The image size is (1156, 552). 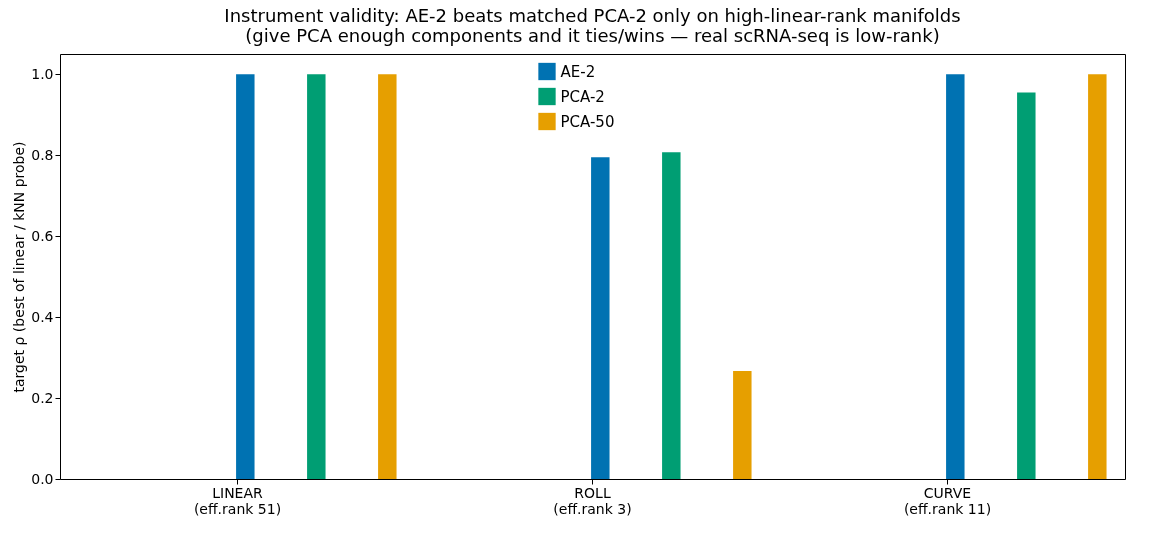 What do you see at coordinates (582, 96) in the screenshot?
I see `legend-label: PCA-2` at bounding box center [582, 96].